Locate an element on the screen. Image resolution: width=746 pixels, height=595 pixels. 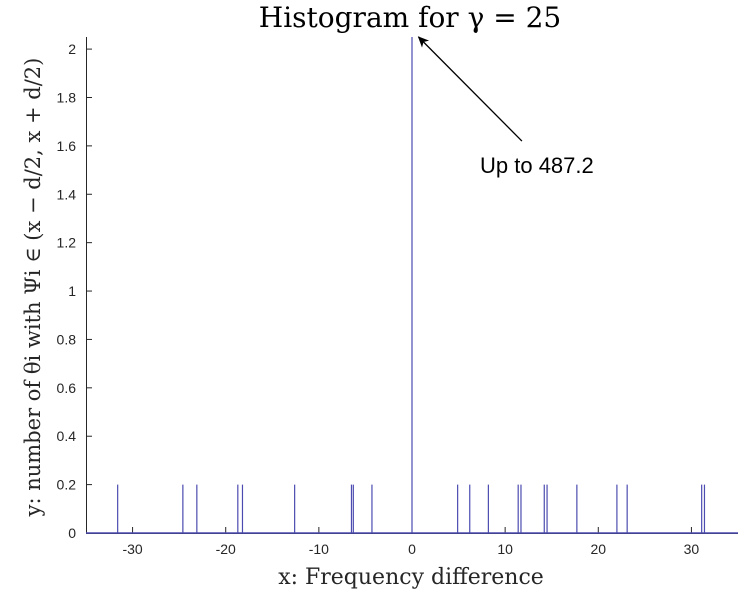
x-ticks: -30 -20 -10 0 10 20 30 is located at coordinates (410, 542).